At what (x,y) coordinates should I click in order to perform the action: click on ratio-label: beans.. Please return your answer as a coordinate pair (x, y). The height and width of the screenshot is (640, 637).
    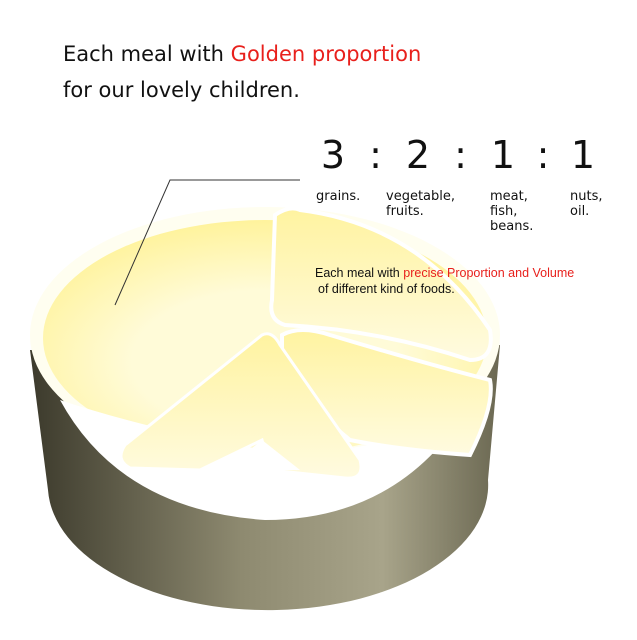
    Looking at the image, I should click on (512, 226).